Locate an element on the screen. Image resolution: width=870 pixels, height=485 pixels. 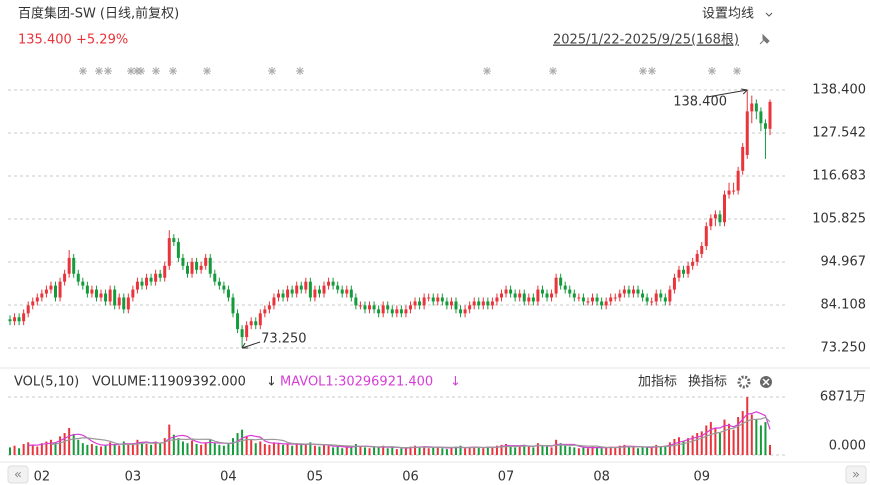
indicator-button: 换指标 is located at coordinates (707, 382).